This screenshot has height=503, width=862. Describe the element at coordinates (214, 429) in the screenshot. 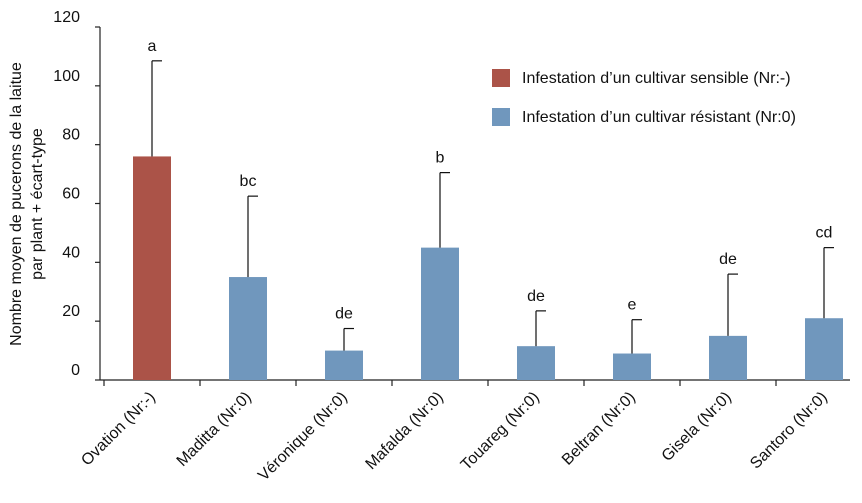

I see `x-tick-label: Maditta (Nr:0)` at that location.